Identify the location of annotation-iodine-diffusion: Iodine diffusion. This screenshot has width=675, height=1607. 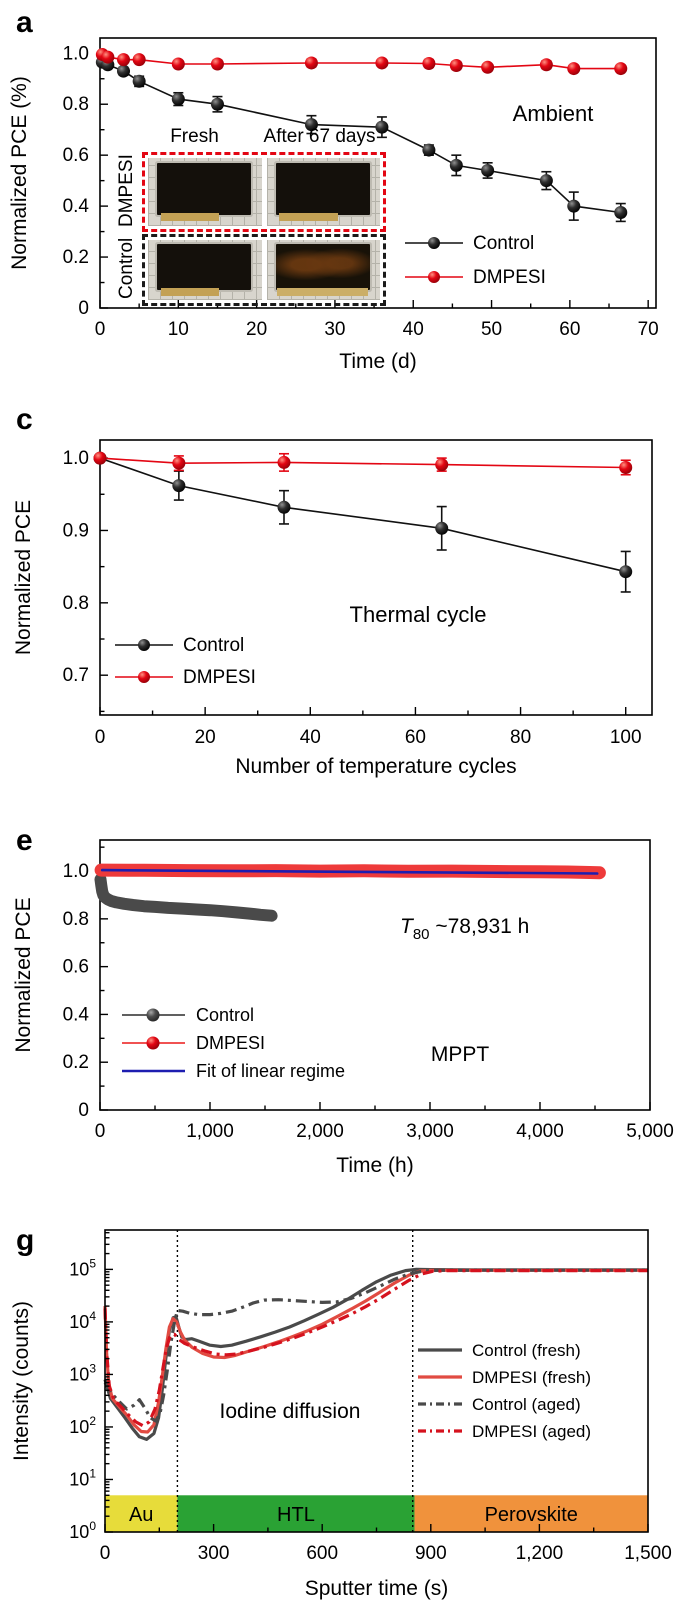
(290, 1411).